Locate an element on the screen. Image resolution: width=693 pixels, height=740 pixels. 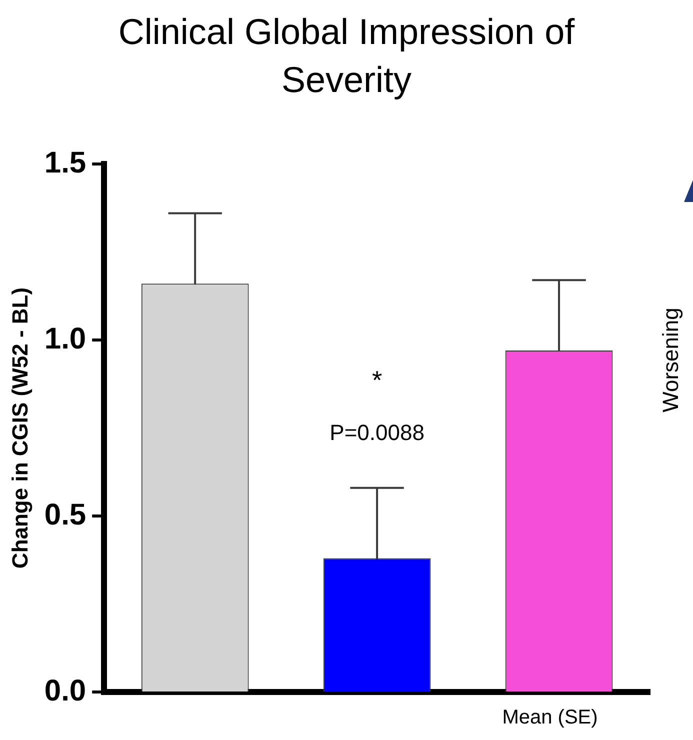
y-tick-label: 1.5 is located at coordinates (65, 163).